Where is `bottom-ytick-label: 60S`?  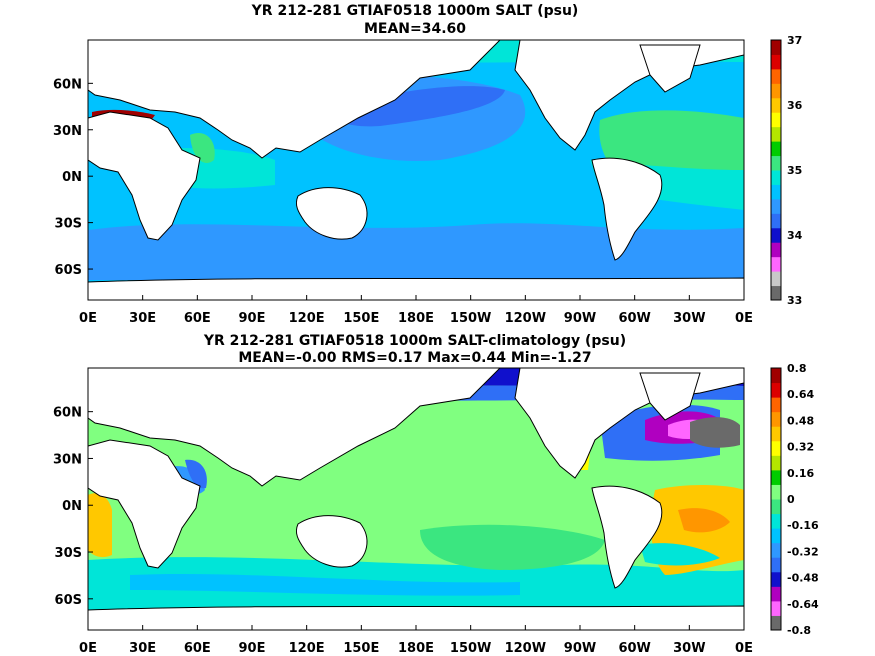
bottom-ytick-label: 60S is located at coordinates (68, 600).